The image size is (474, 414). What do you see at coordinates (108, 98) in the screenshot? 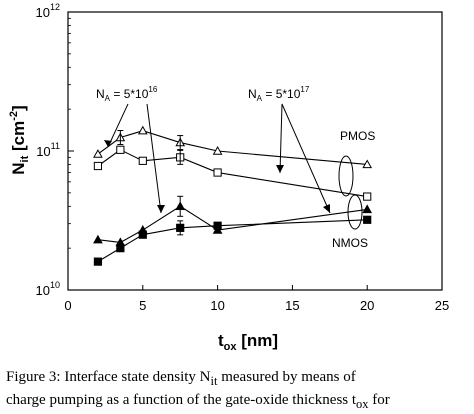
I see `annotation-na-16-sub: A` at bounding box center [108, 98].